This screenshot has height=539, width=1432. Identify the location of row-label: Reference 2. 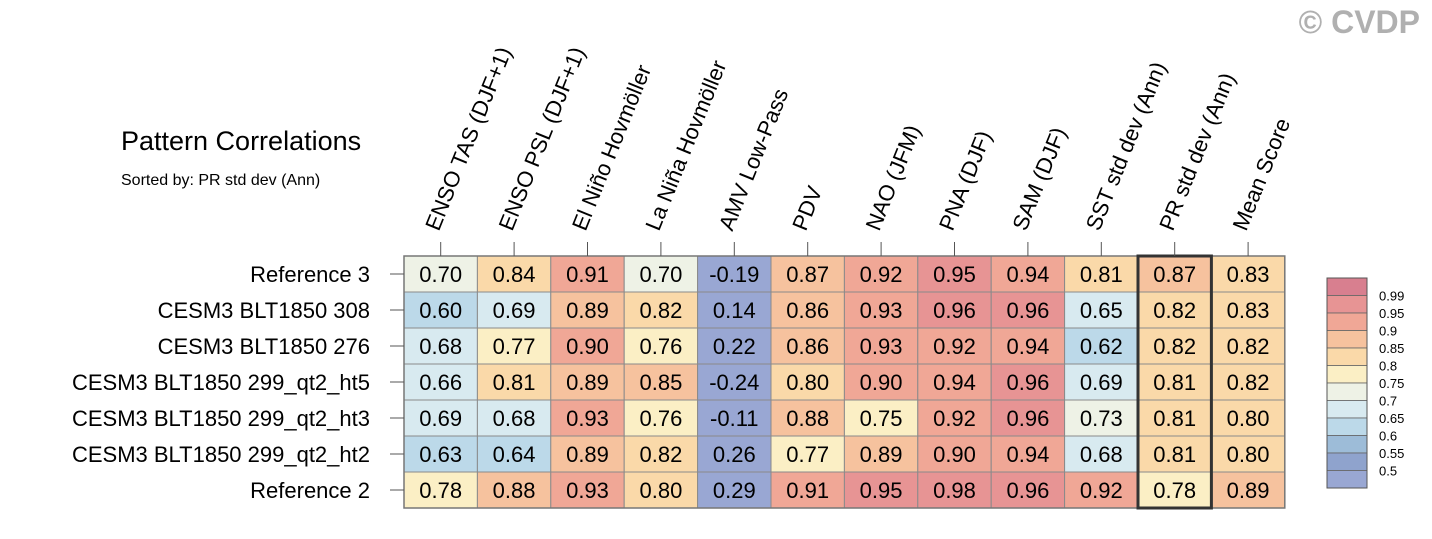
(310, 490).